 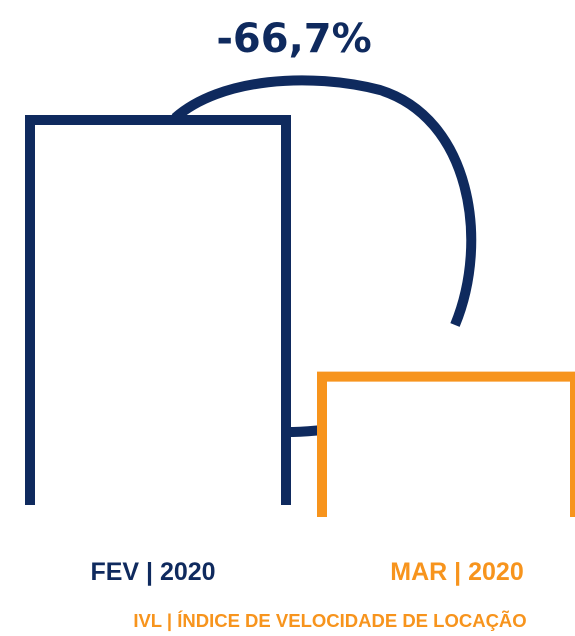 I want to click on change-annotation: -66,7%, so click(x=293, y=39).